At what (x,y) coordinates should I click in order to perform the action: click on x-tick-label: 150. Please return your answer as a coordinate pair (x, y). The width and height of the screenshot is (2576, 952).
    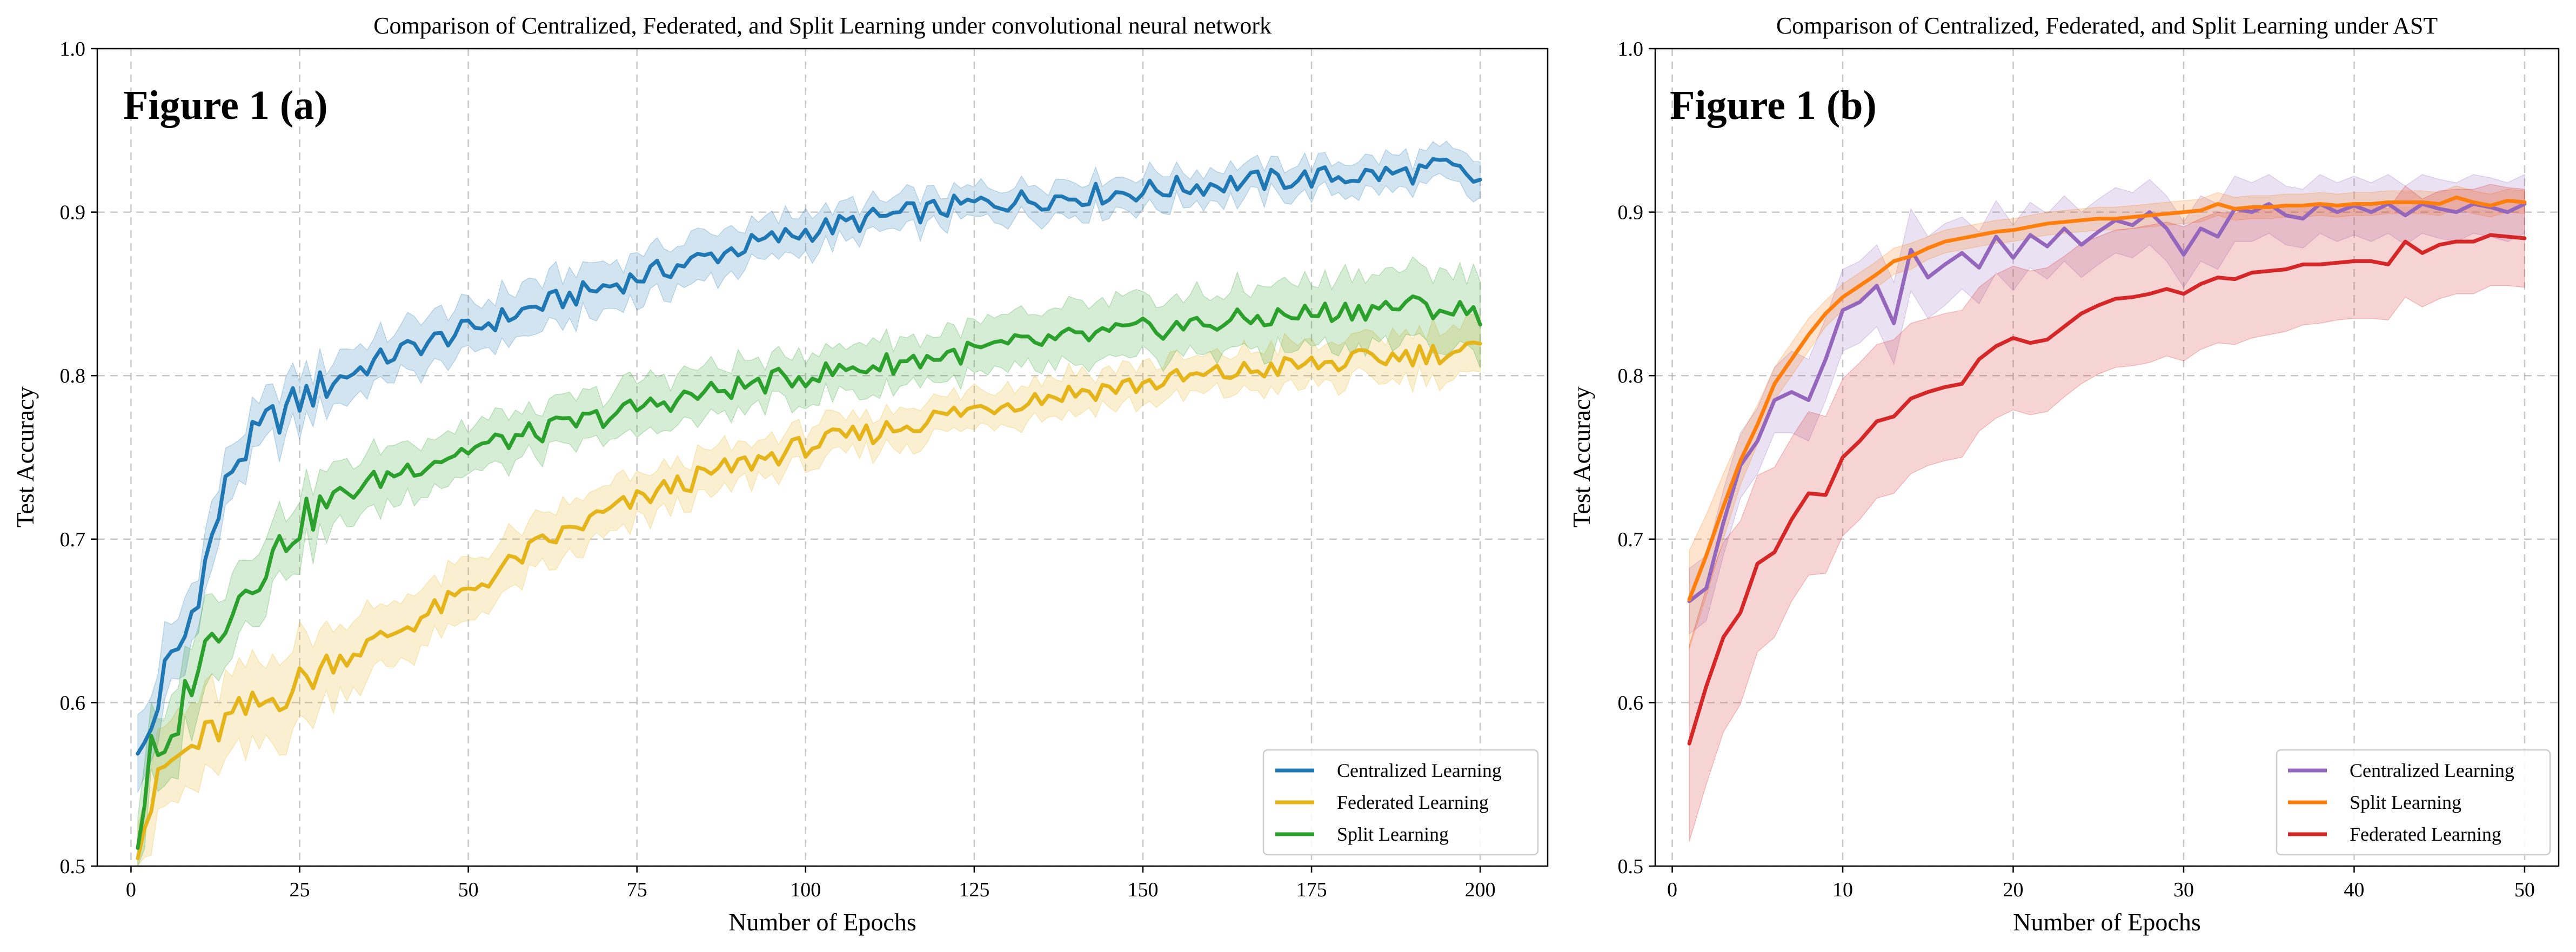
    Looking at the image, I should click on (1142, 890).